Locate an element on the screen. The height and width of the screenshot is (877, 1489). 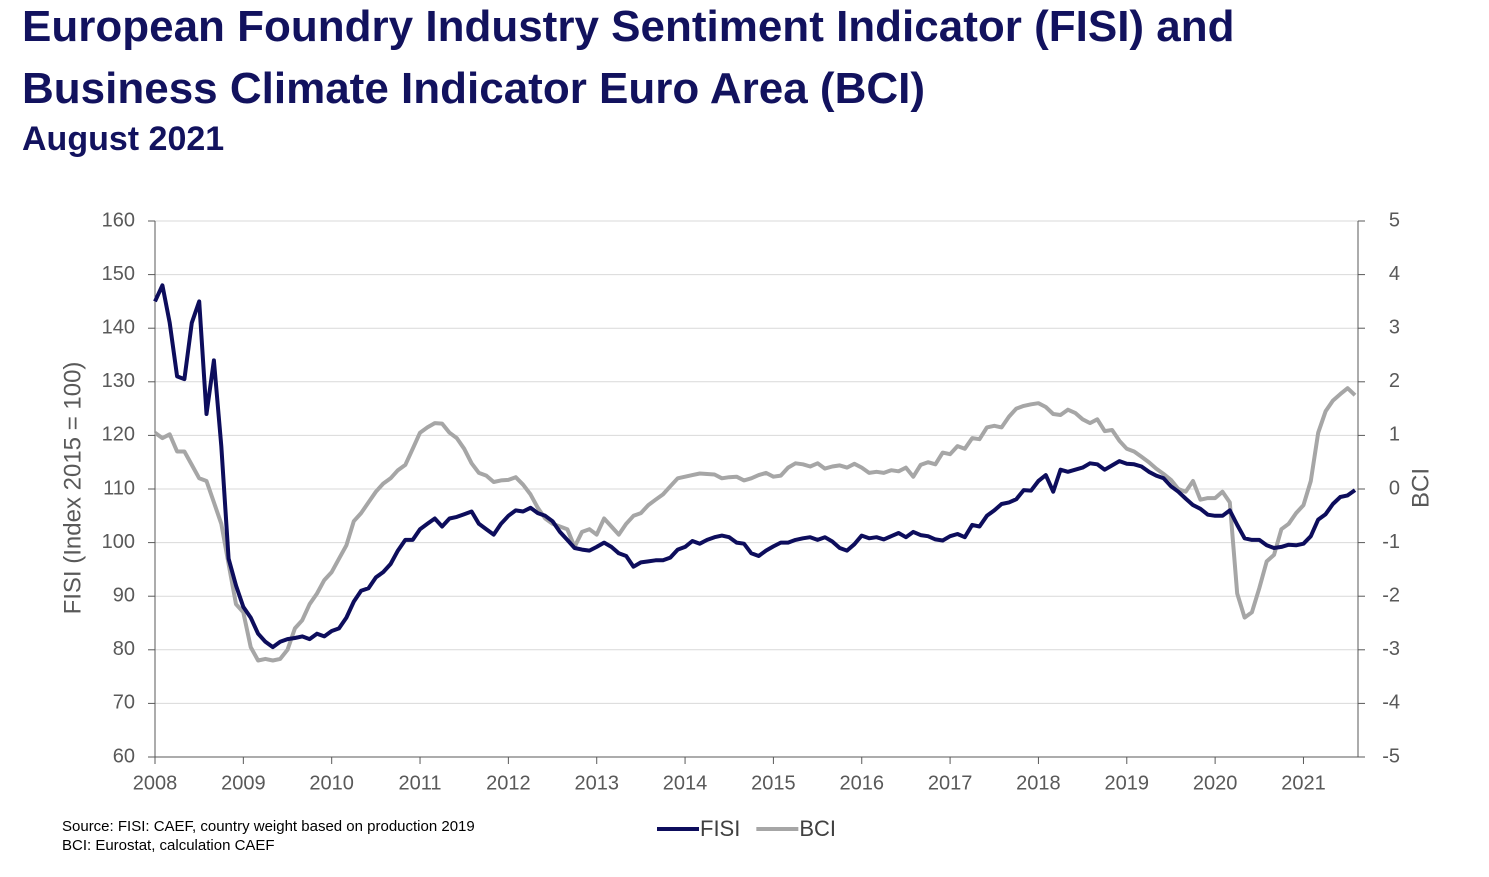
y2-tick-label: -1 is located at coordinates (1391, 542).